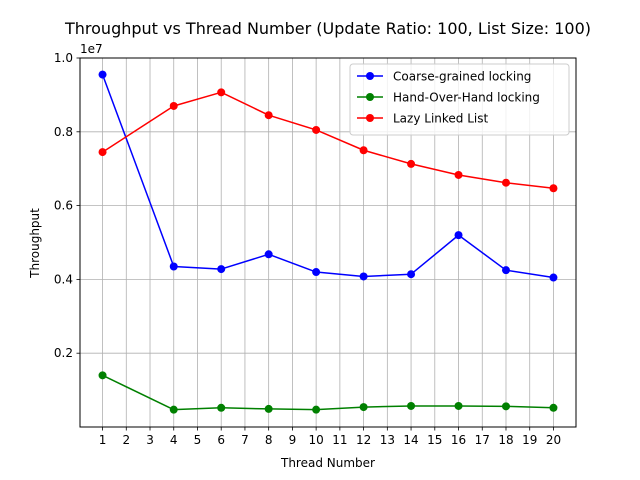 Image resolution: width=640 pixels, height=480 pixels. Describe the element at coordinates (434, 440) in the screenshot. I see `x-tick-label: 15` at that location.